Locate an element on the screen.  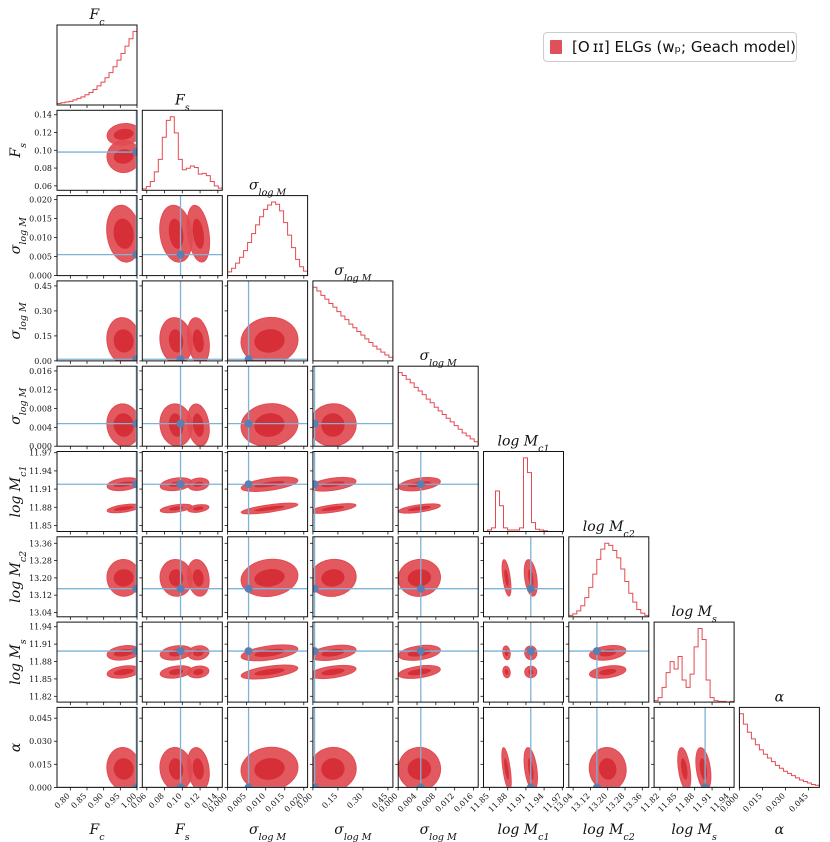
panel: 0.000 0.005 0.010 0.015 0.020 is located at coordinates (83, 238).